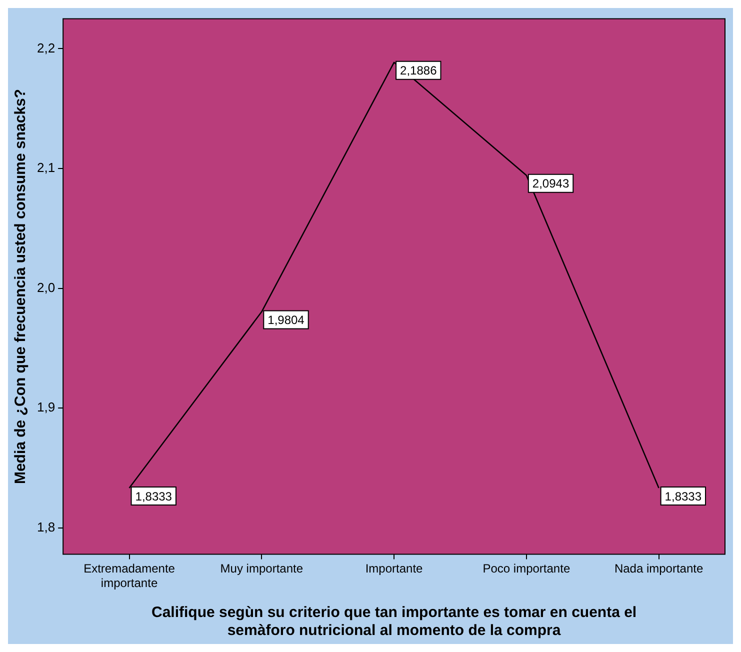 This screenshot has width=741, height=652. Describe the element at coordinates (551, 183) in the screenshot. I see `text: 2,0943` at that location.